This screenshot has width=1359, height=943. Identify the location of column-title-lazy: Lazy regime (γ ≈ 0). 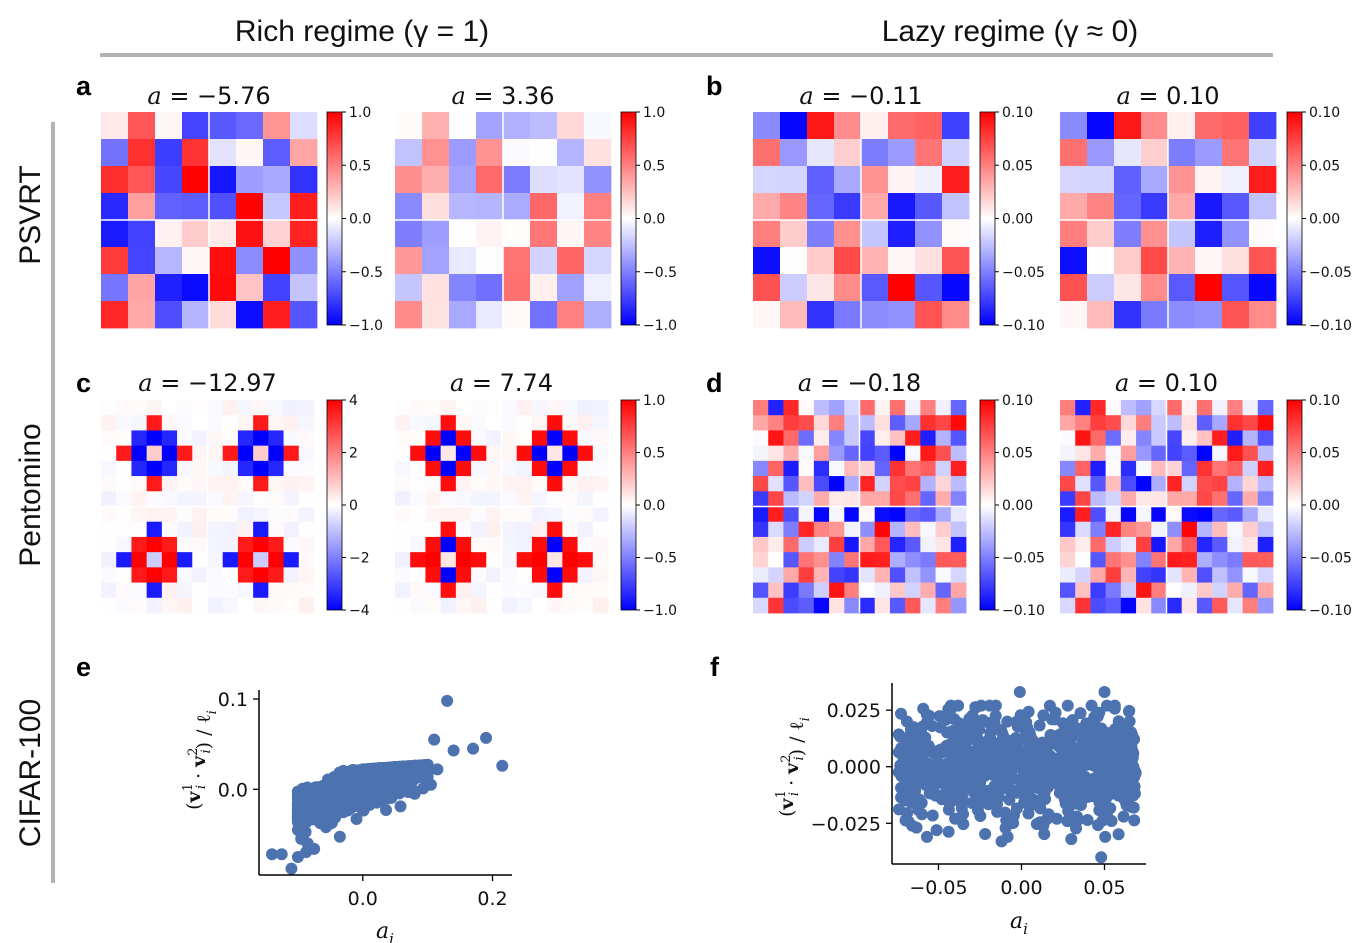
(1010, 31).